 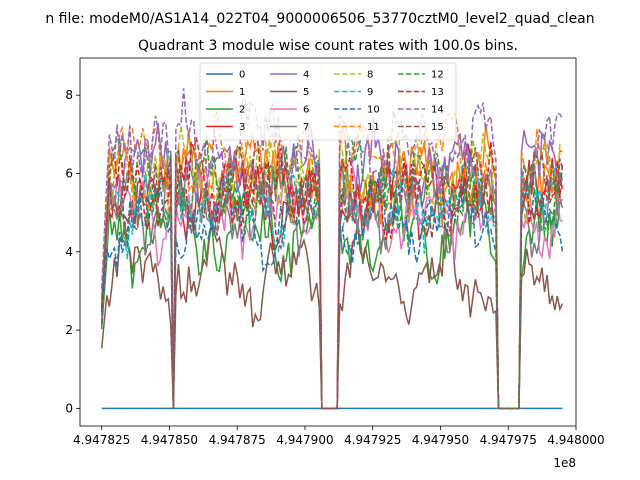 What do you see at coordinates (306, 127) in the screenshot?
I see `legend-label: 7` at bounding box center [306, 127].